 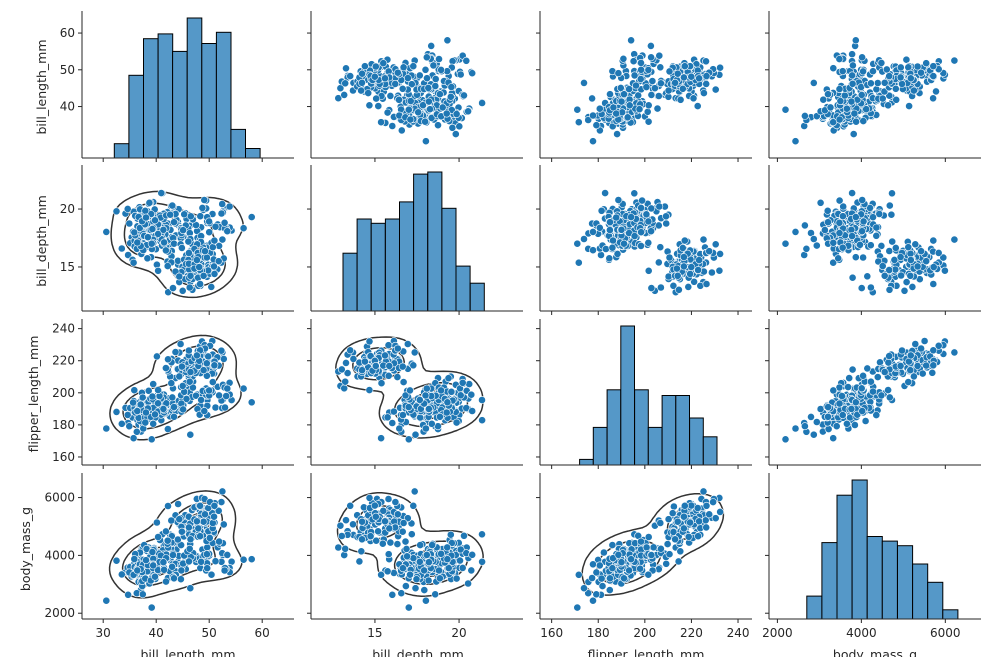 What do you see at coordinates (861, 633) in the screenshot?
I see `x-tick-label: 4000` at bounding box center [861, 633].